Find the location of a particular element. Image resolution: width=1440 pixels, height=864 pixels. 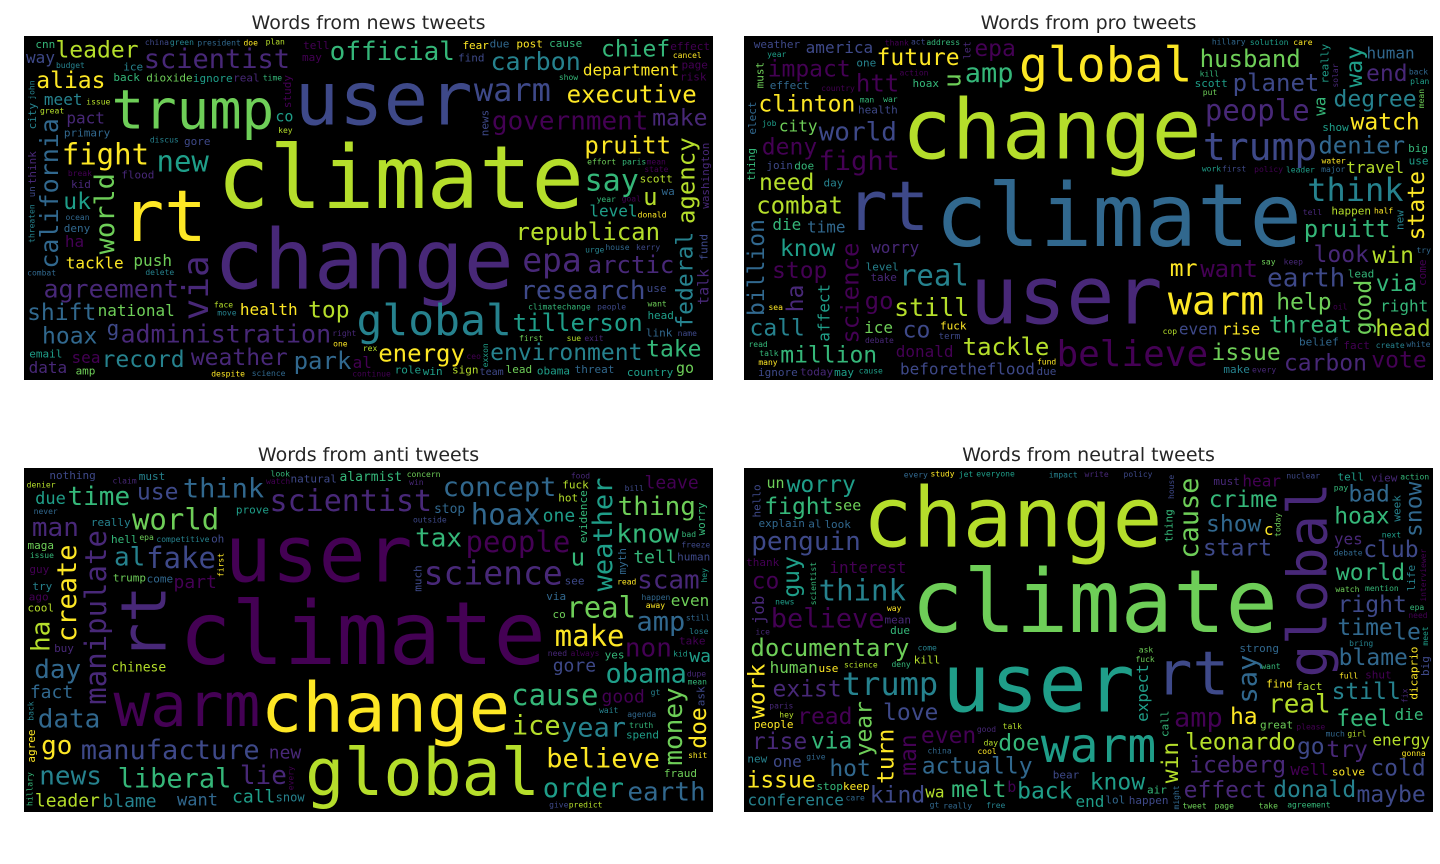

word-find: find is located at coordinates (471, 57).